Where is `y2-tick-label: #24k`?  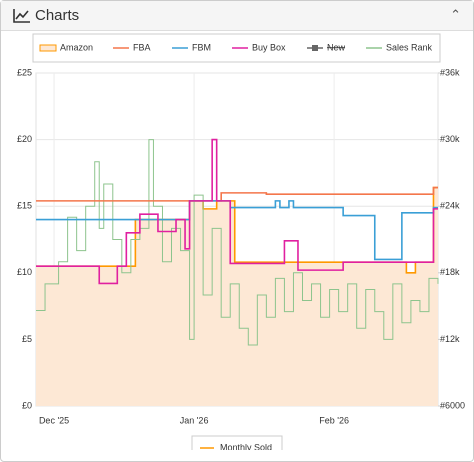 y2-tick-label: #24k is located at coordinates (450, 206).